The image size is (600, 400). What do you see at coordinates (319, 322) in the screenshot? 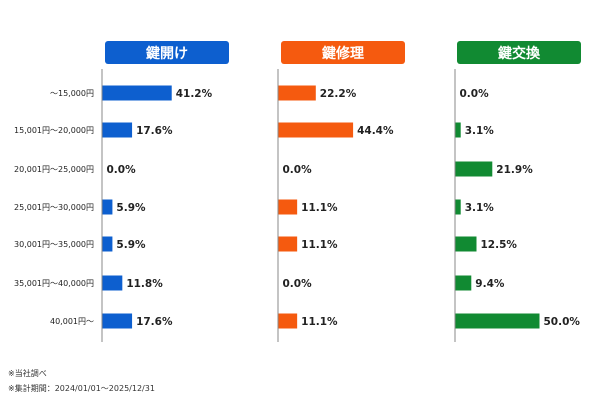
I see `data-label-1-6: 11.1%` at bounding box center [319, 322].